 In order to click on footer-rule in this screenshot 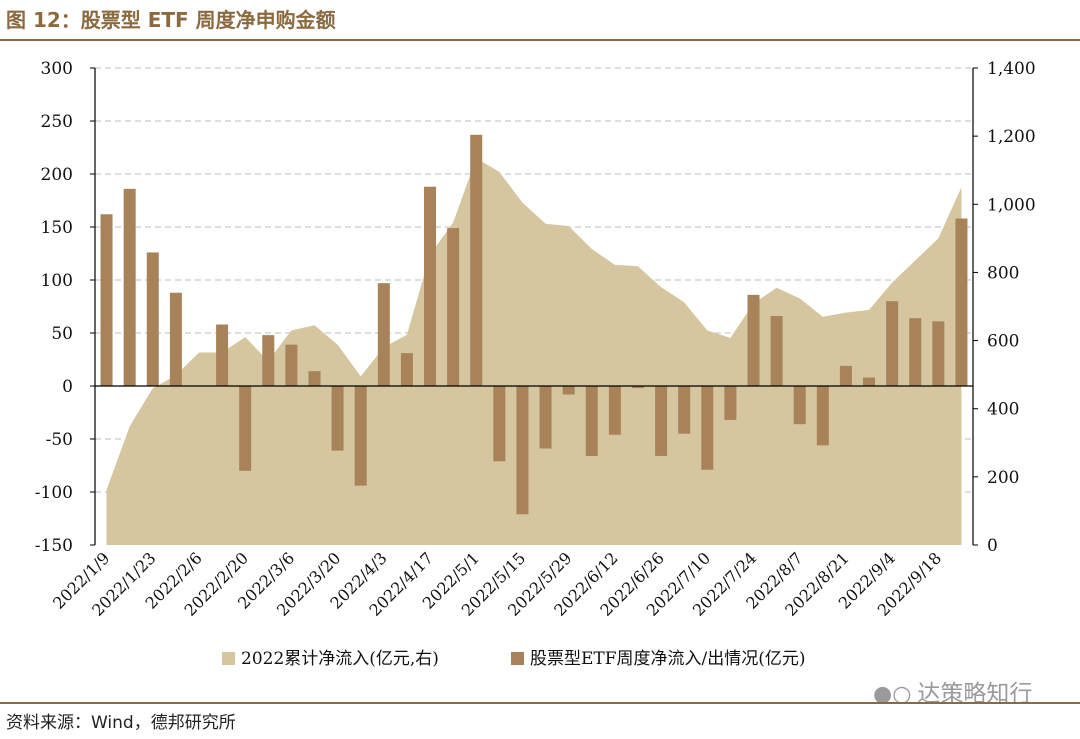, I will do `click(540, 703)`.